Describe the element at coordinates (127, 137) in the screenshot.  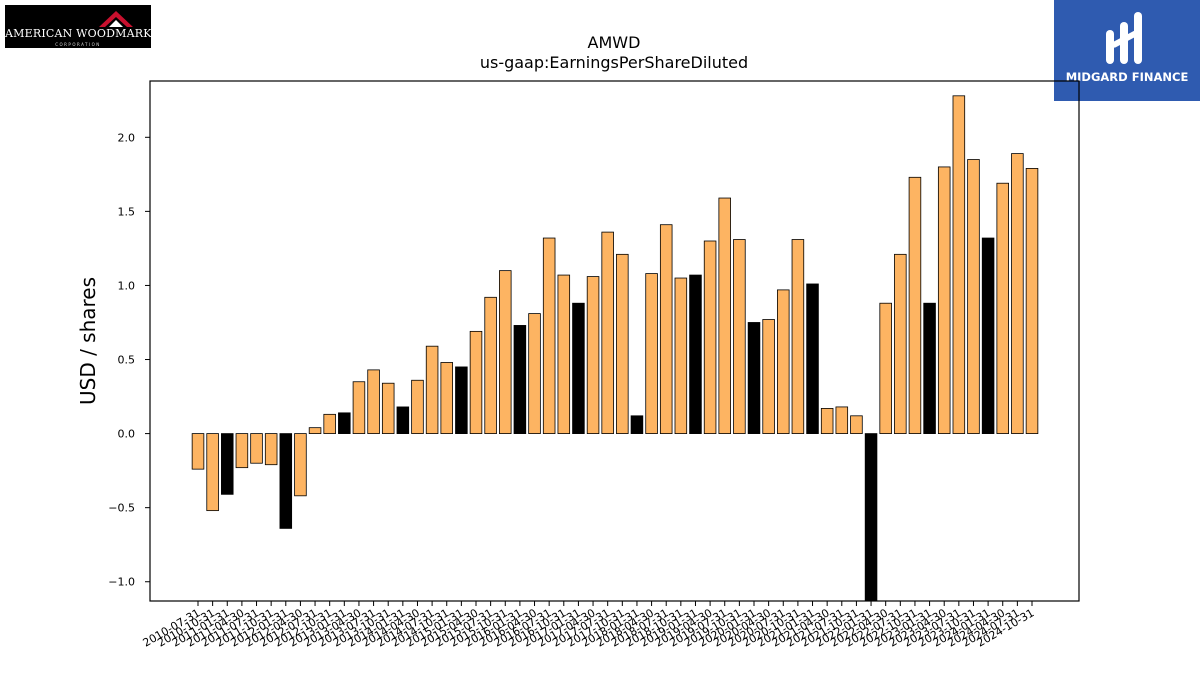
I see `y-tick-label: 2.0` at that location.